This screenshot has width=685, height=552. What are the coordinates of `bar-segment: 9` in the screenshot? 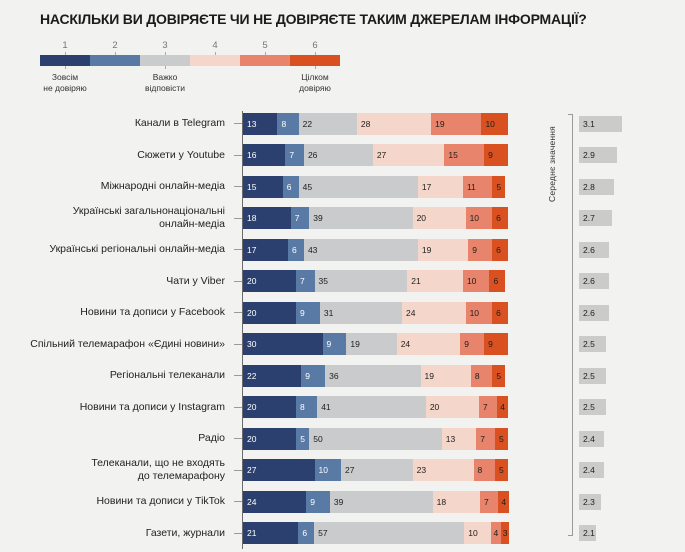 It's located at (472, 344).